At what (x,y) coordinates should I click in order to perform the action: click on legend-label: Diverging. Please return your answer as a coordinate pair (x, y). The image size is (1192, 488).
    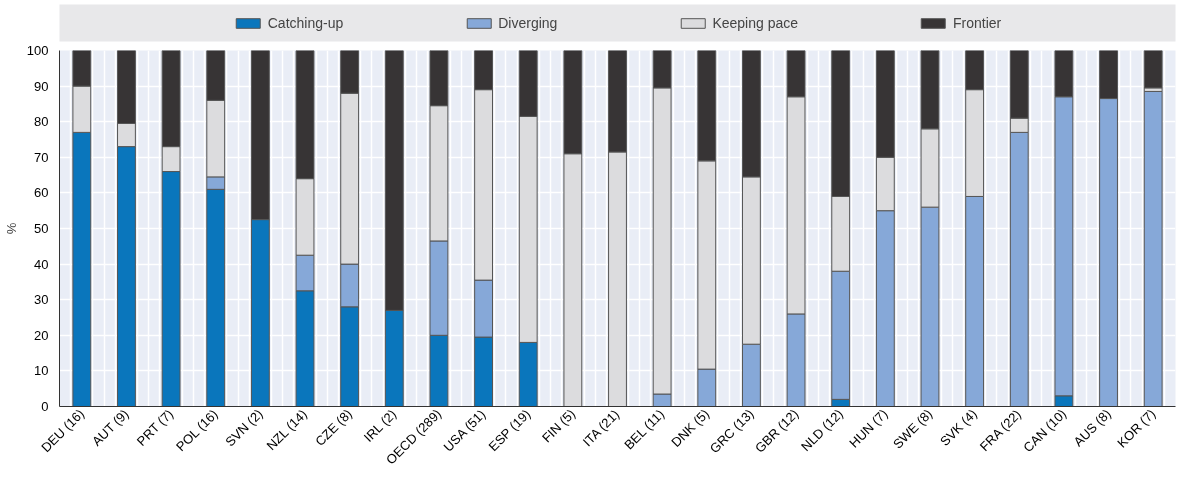
    Looking at the image, I should click on (528, 22).